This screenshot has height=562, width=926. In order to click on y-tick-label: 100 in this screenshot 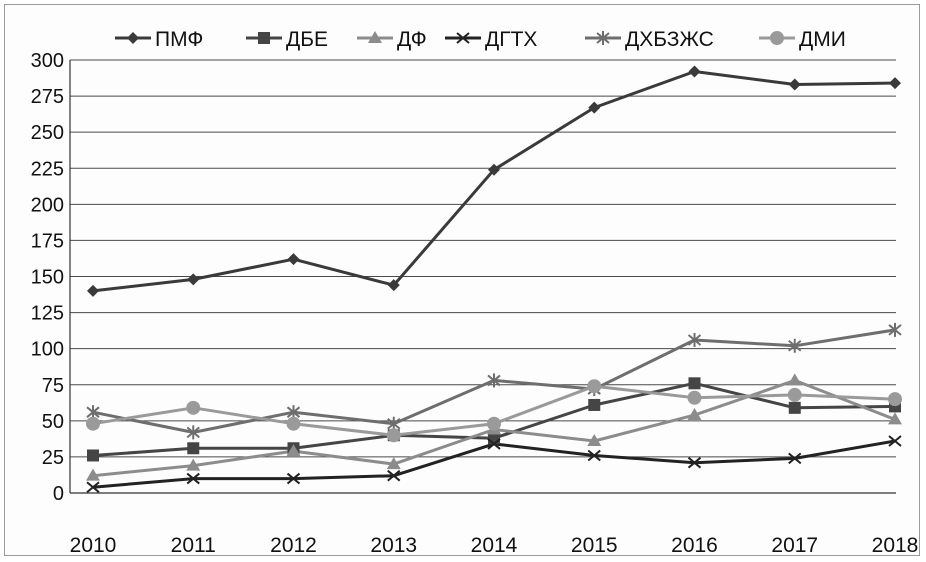, I will do `click(47, 350)`.